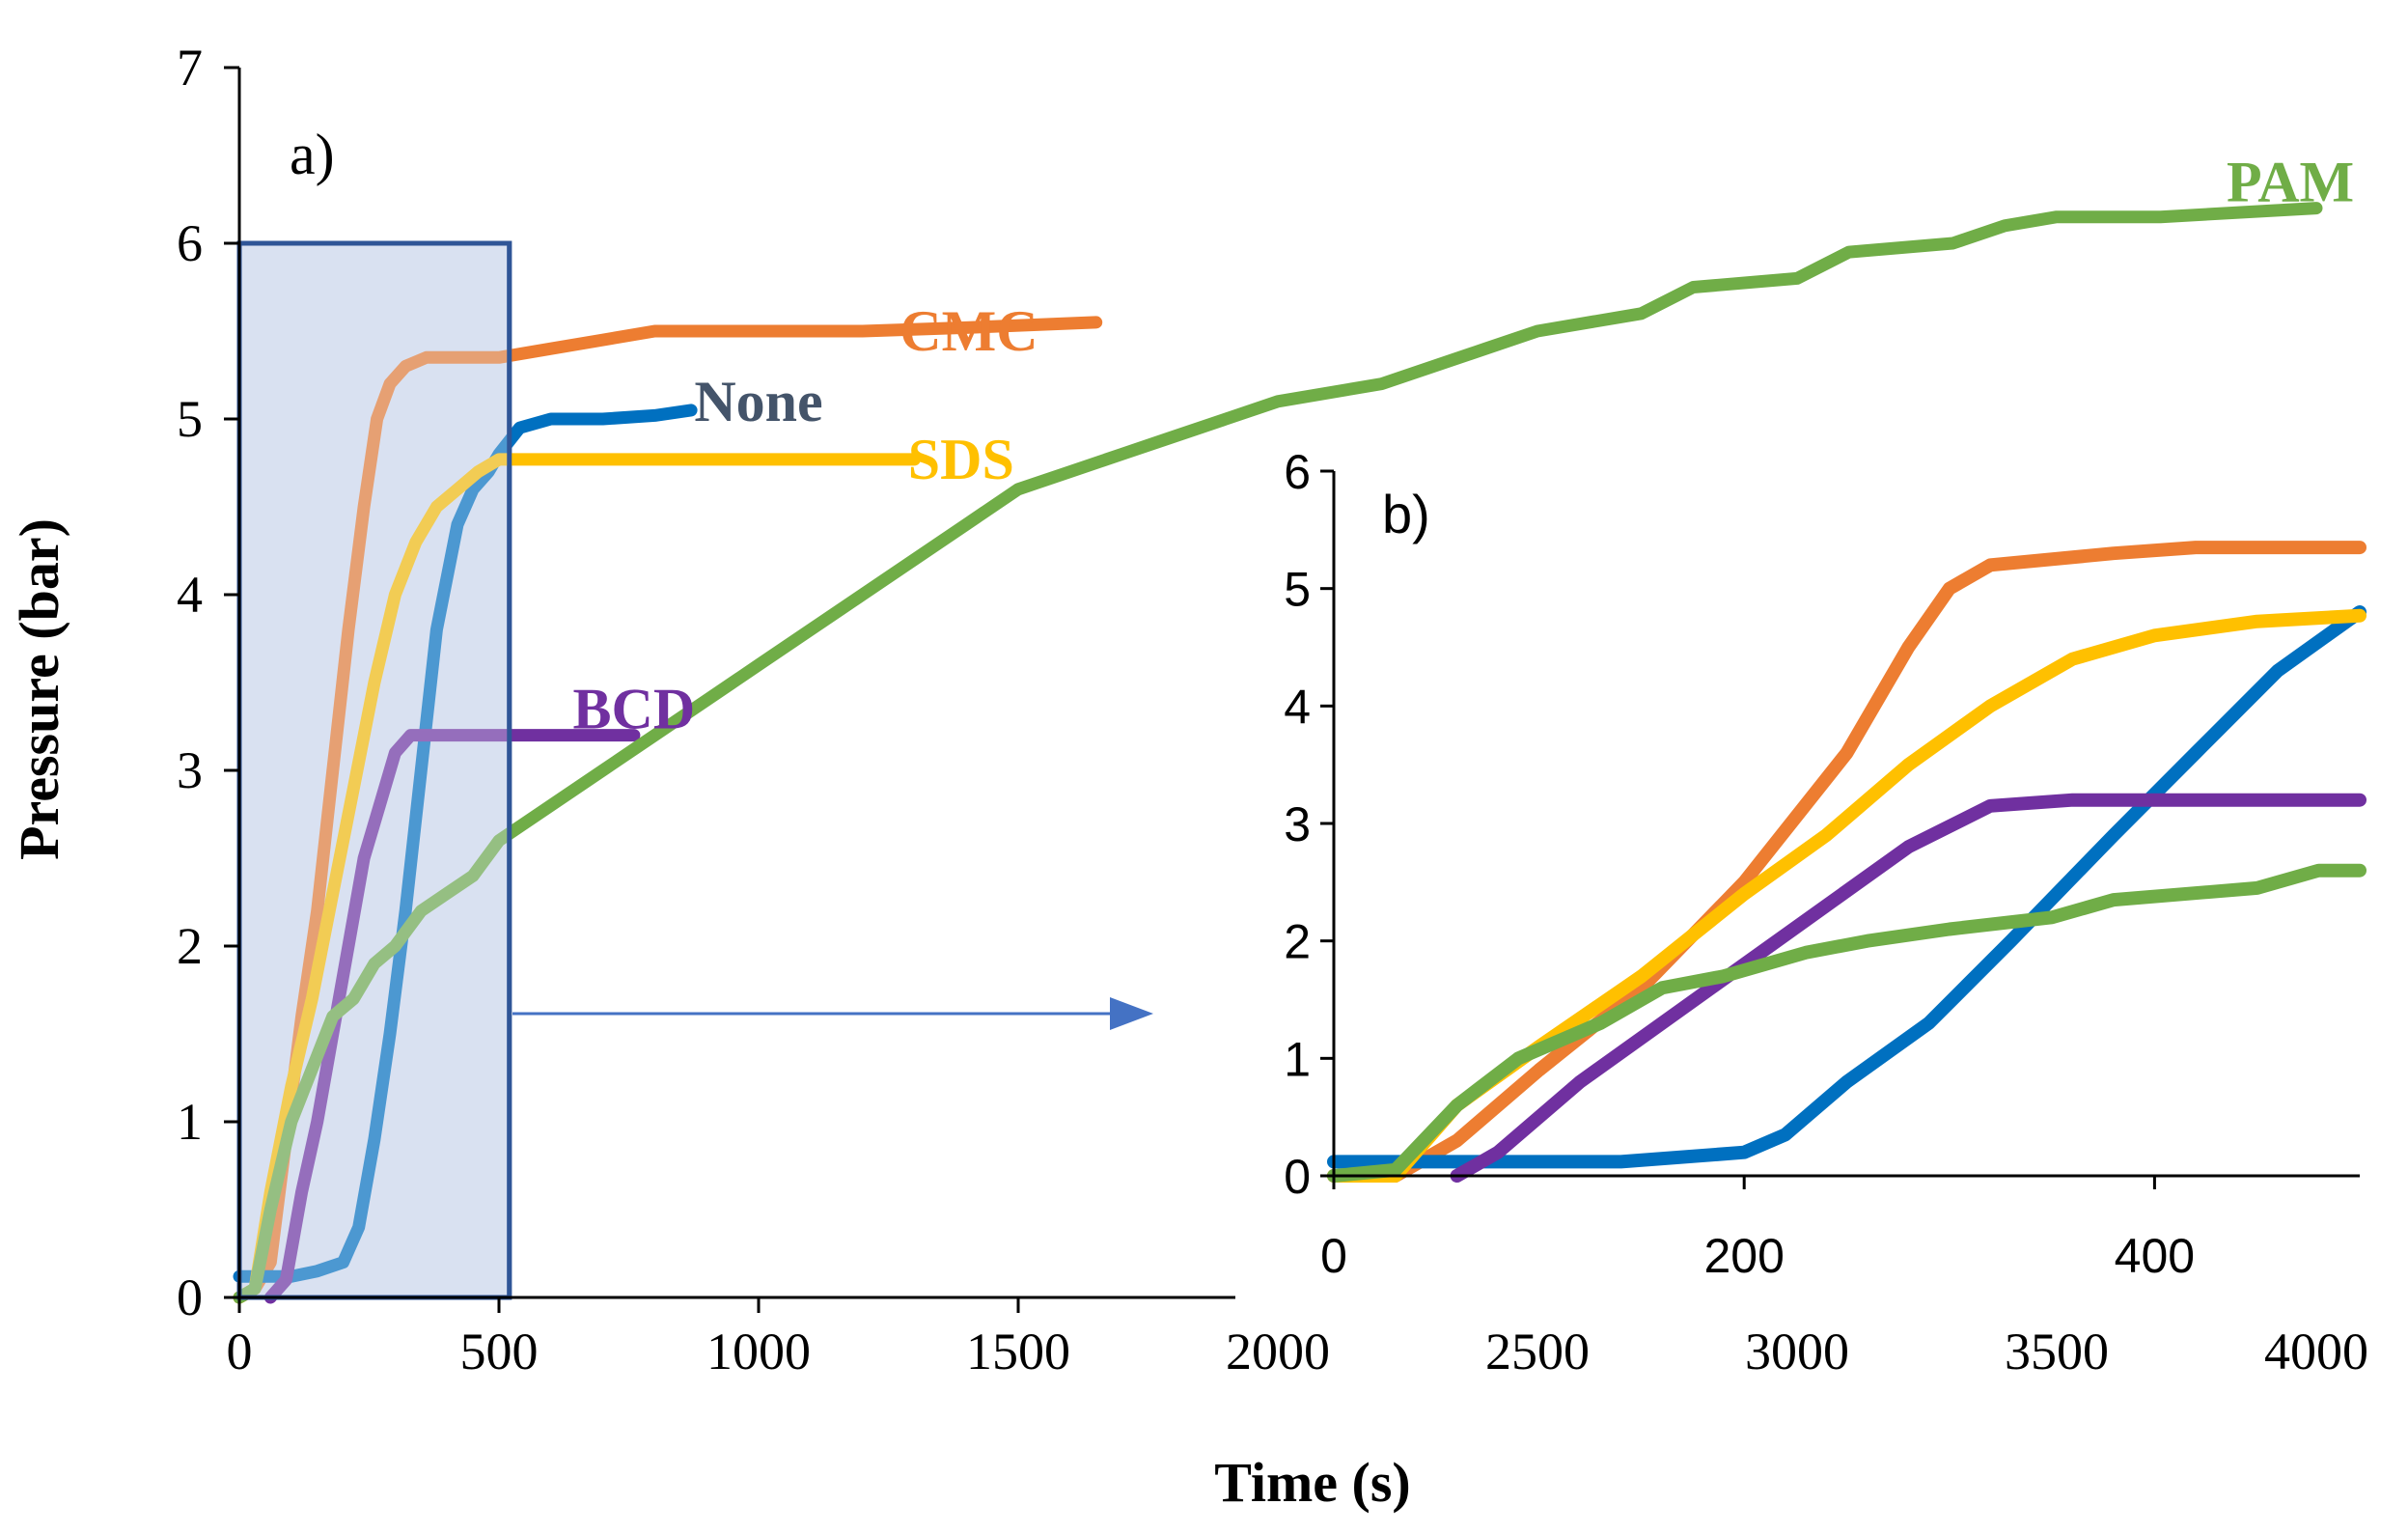 The image size is (2408, 1533). What do you see at coordinates (499, 1351) in the screenshot?
I see `x-tick-label: 500` at bounding box center [499, 1351].